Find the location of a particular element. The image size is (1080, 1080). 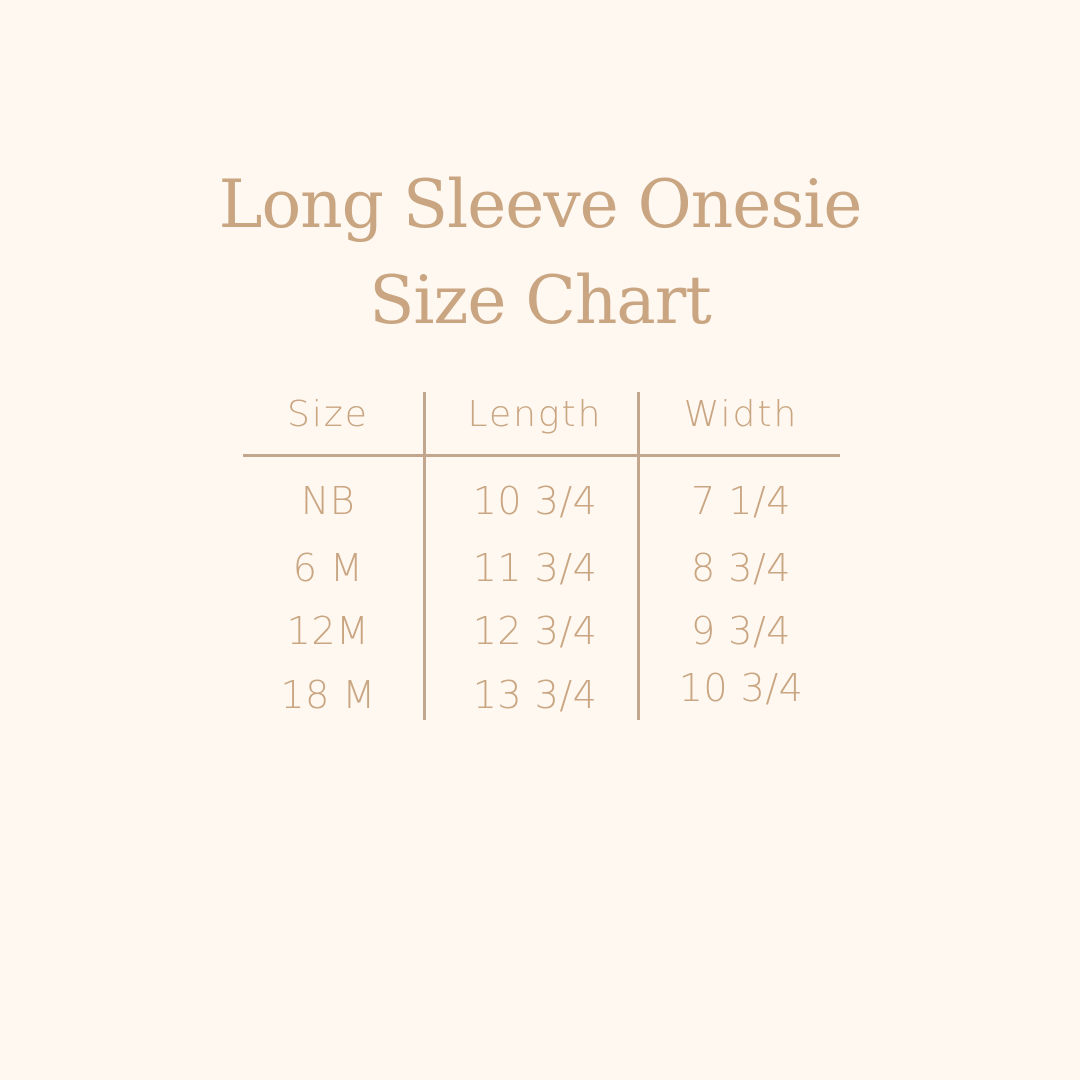

header-size: Size is located at coordinates (328, 414).